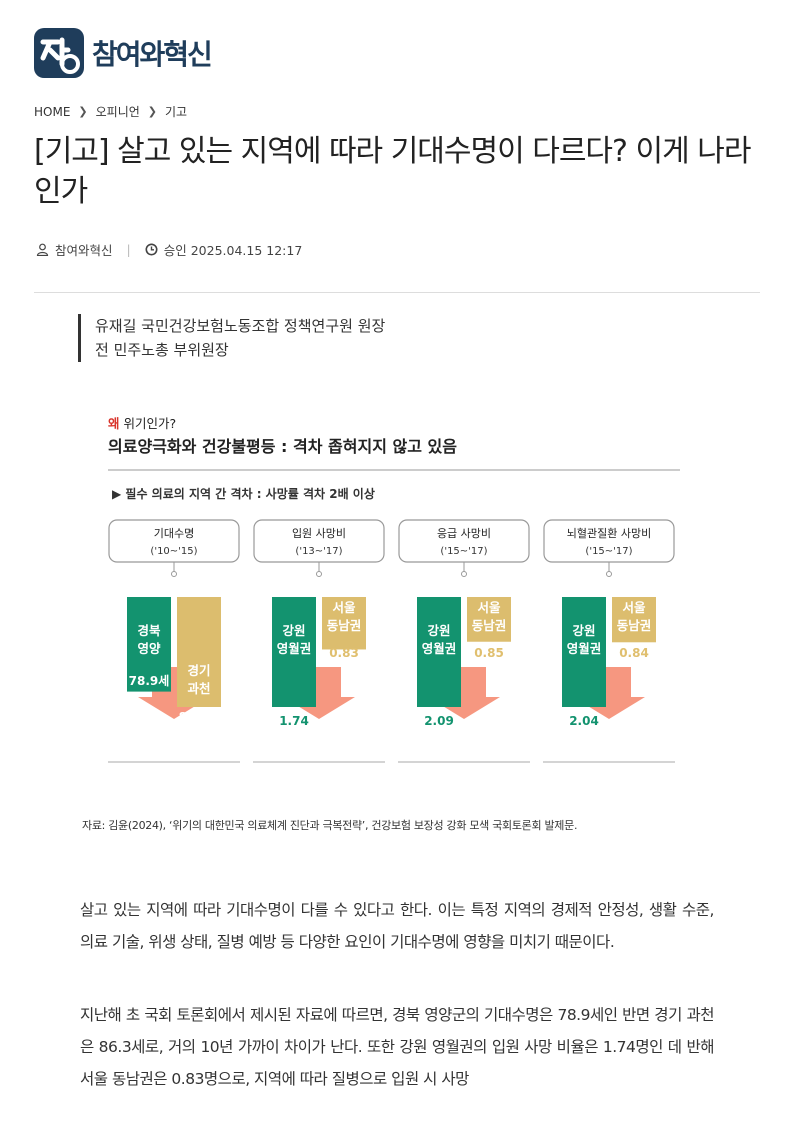 The image size is (793, 1122). Describe the element at coordinates (319, 533) in the screenshot. I see `panel-label: 입원 사망비` at that location.